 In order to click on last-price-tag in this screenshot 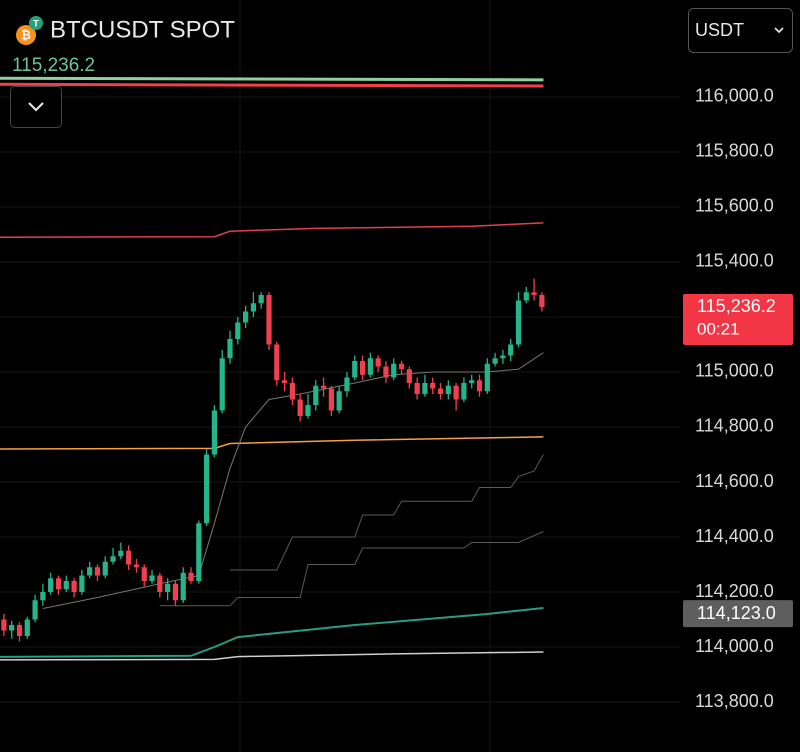, I will do `click(738, 320)`.